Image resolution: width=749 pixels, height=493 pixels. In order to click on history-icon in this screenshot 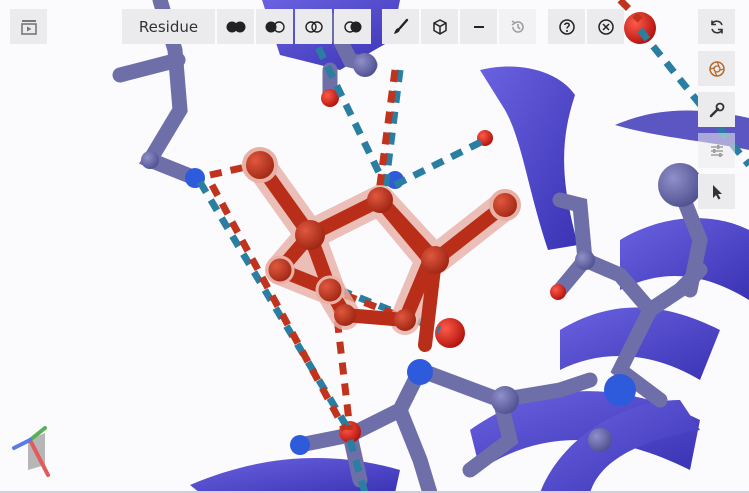, I will do `click(518, 27)`.